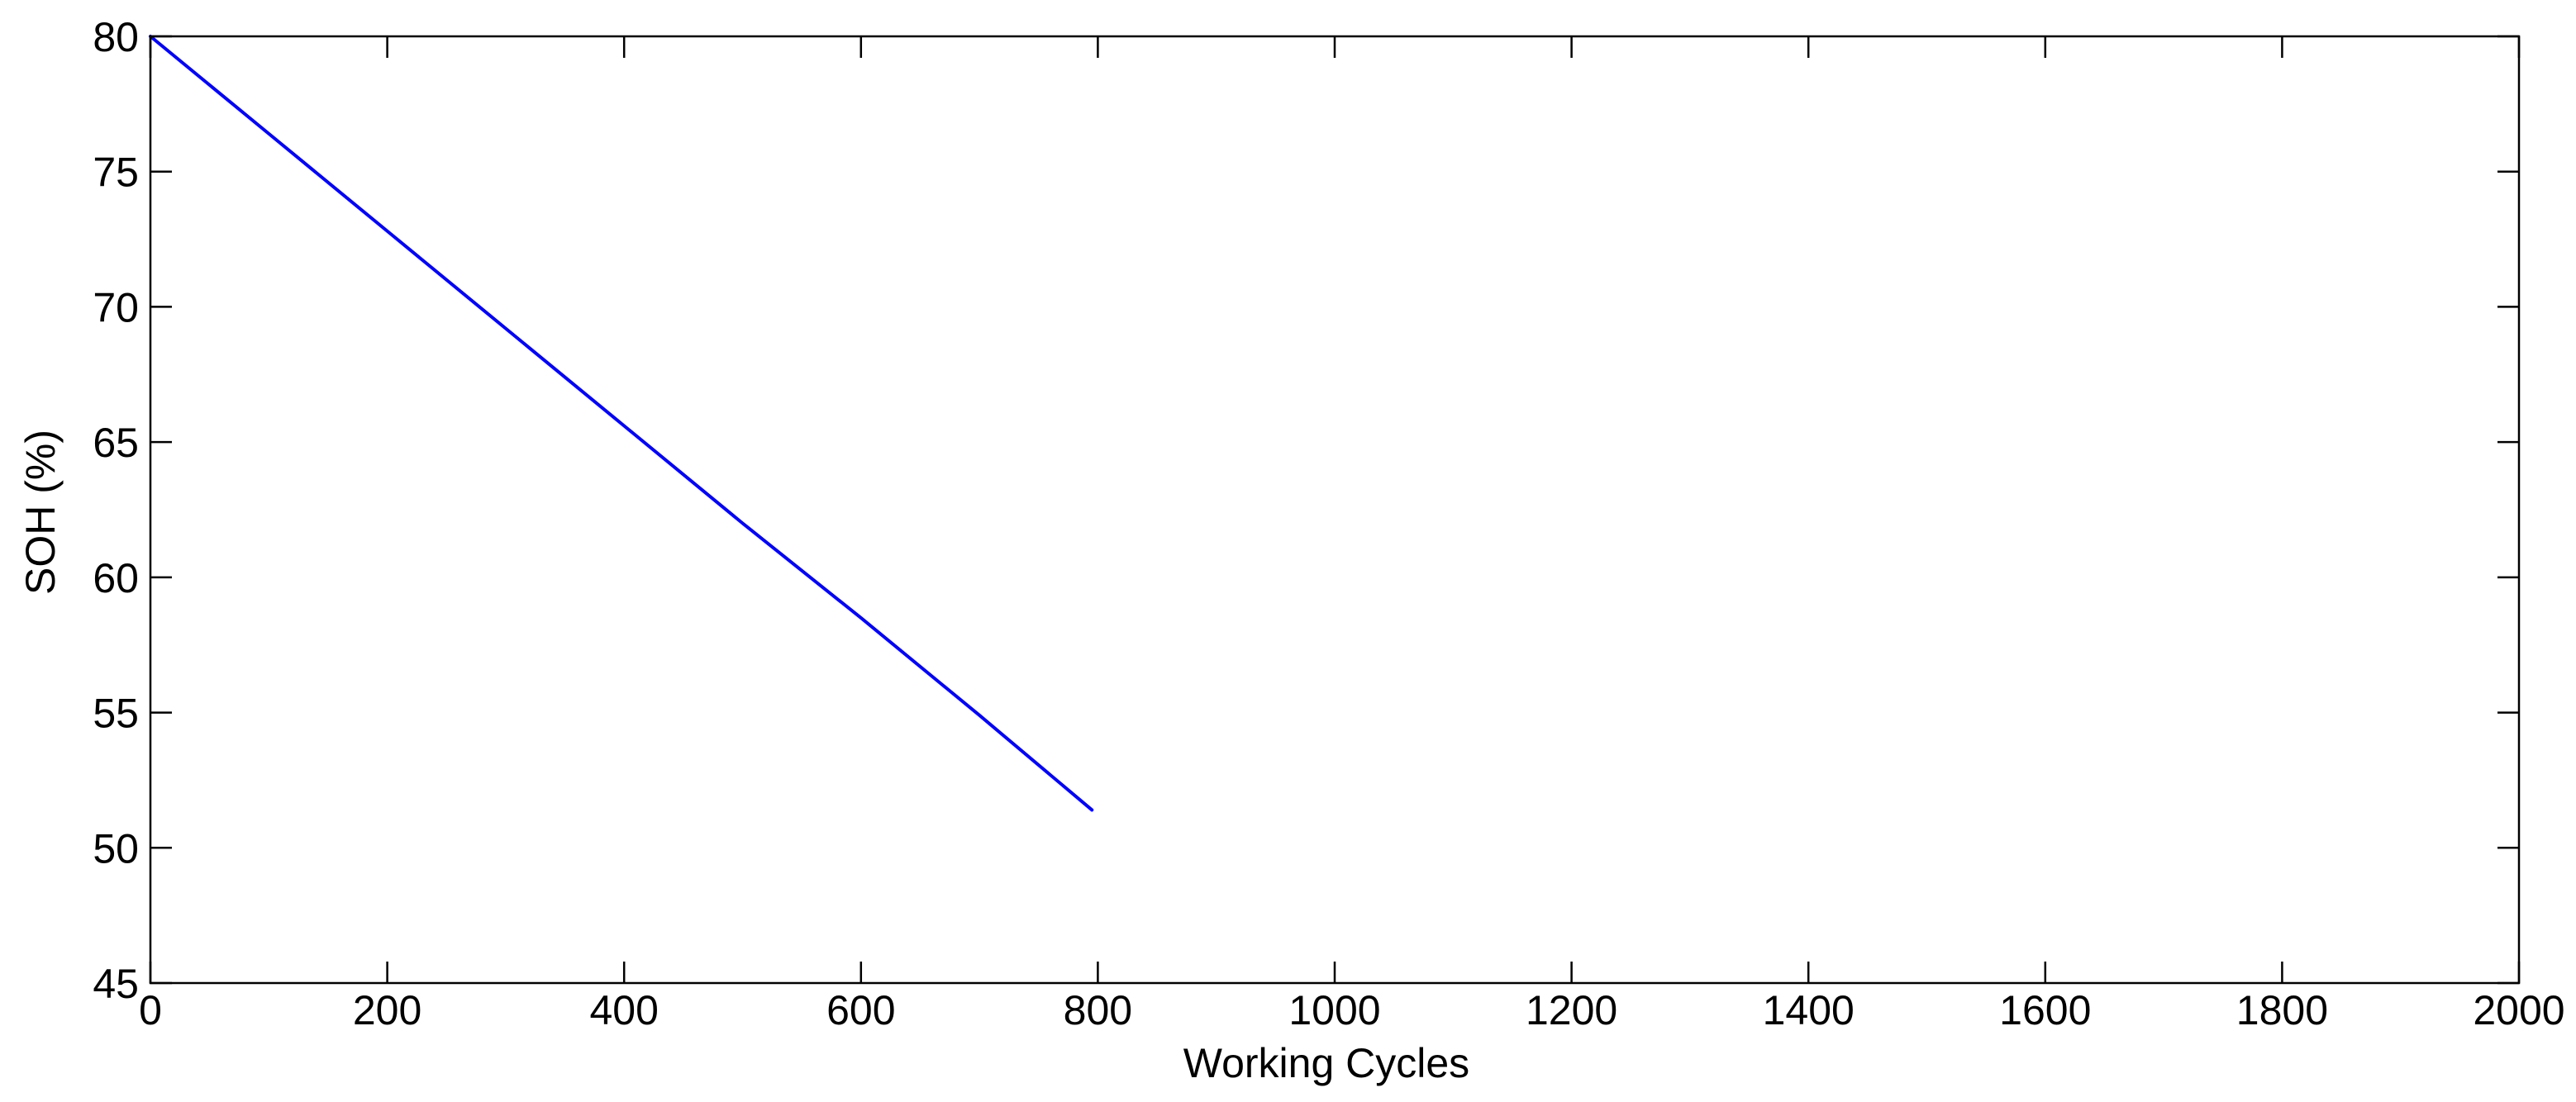 Image resolution: width=2576 pixels, height=1102 pixels. What do you see at coordinates (116, 443) in the screenshot?
I see `y-tick-label: 65` at bounding box center [116, 443].